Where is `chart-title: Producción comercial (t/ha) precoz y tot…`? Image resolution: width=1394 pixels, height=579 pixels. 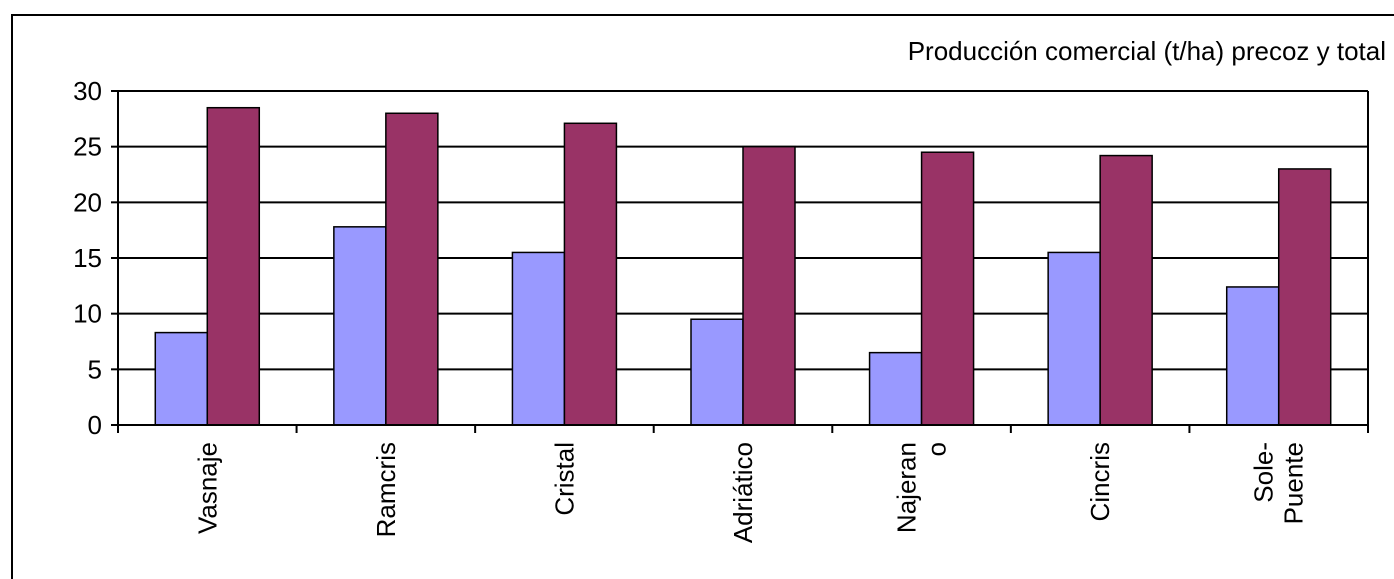 chart-title: Producción comercial (t/ha) precoz y tot… is located at coordinates (1146, 51).